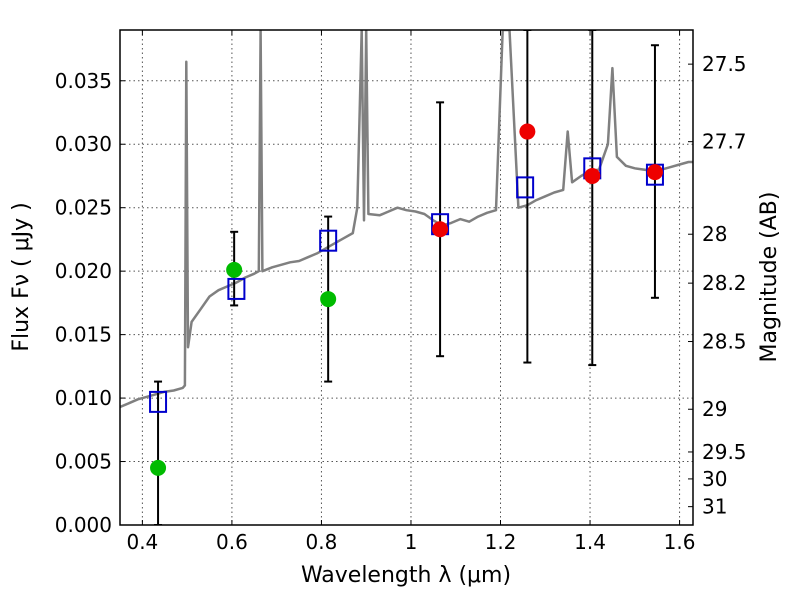 Image resolution: width=800 pixels, height=600 pixels. What do you see at coordinates (83, 335) in the screenshot?
I see `y-tick-label: 0.015` at bounding box center [83, 335].